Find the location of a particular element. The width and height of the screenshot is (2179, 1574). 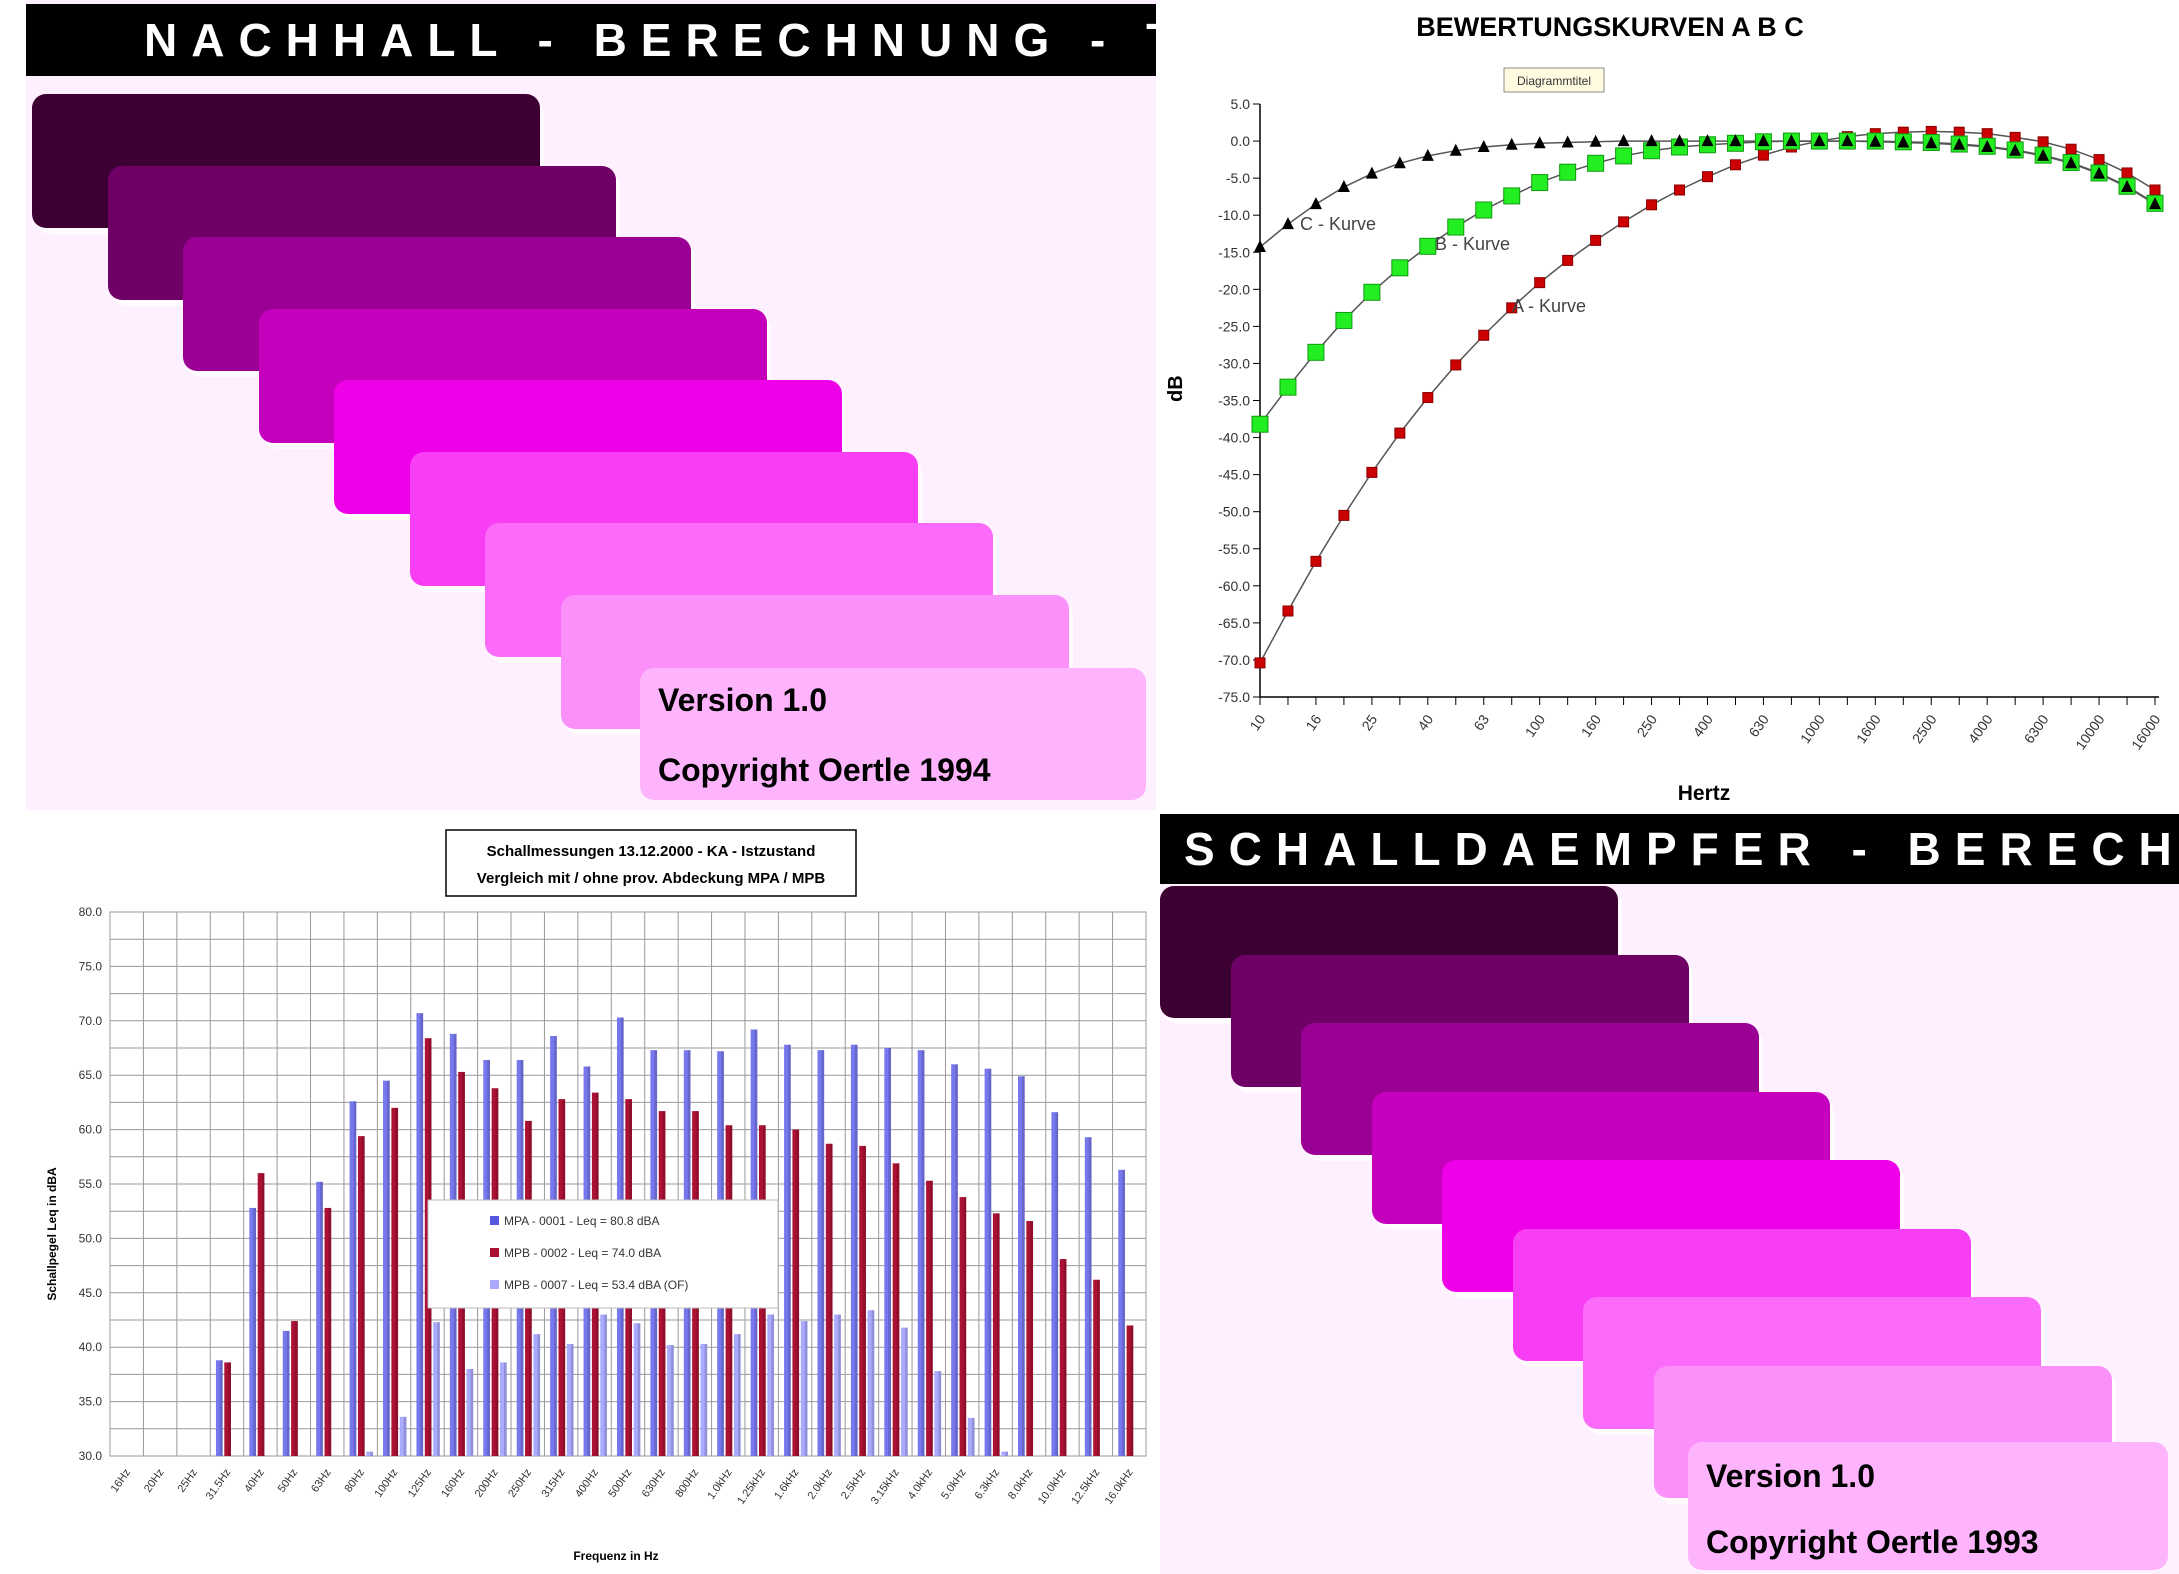

a-curve-label: A - Kurve is located at coordinates (1549, 306).